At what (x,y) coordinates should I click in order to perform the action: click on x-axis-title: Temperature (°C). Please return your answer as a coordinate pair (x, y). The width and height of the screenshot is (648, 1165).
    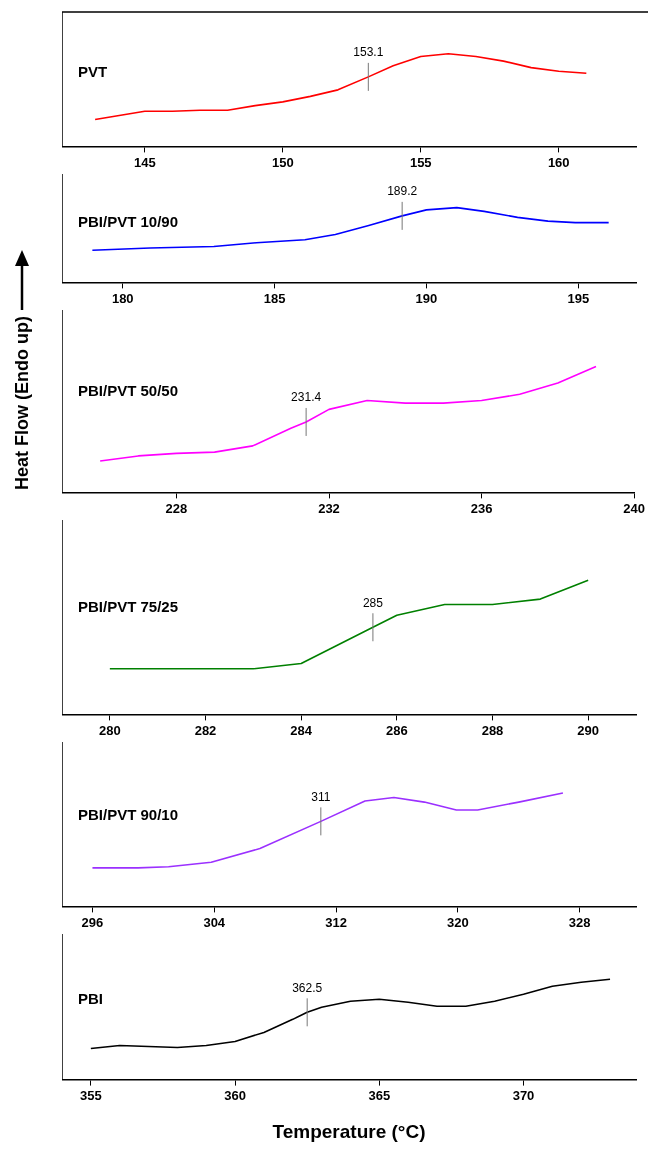
    Looking at the image, I should click on (349, 1131).